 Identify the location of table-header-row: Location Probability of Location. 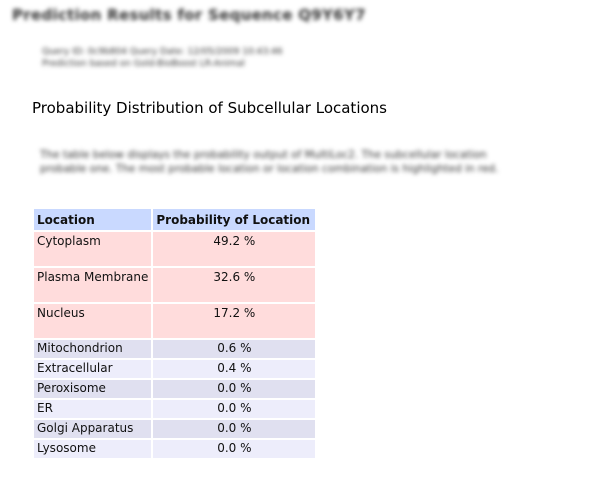
(175, 219).